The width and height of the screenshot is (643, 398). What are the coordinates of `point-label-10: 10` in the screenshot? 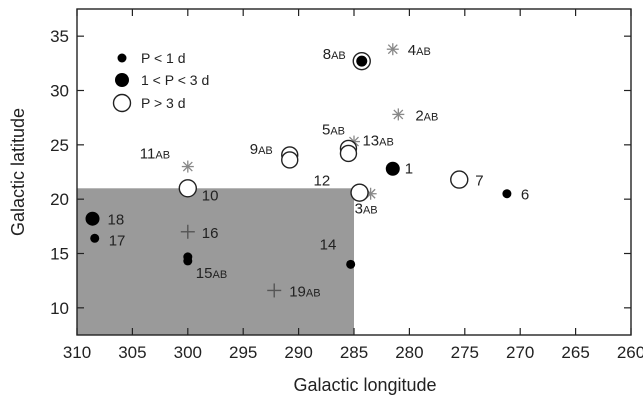 It's located at (210, 195).